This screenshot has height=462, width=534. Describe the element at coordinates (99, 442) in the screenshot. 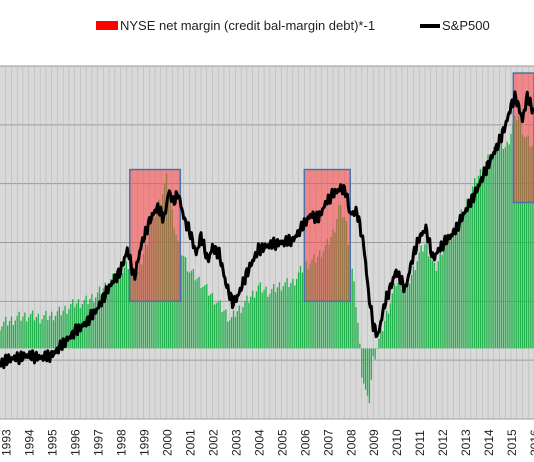

I see `x-tick-label: 1997` at that location.